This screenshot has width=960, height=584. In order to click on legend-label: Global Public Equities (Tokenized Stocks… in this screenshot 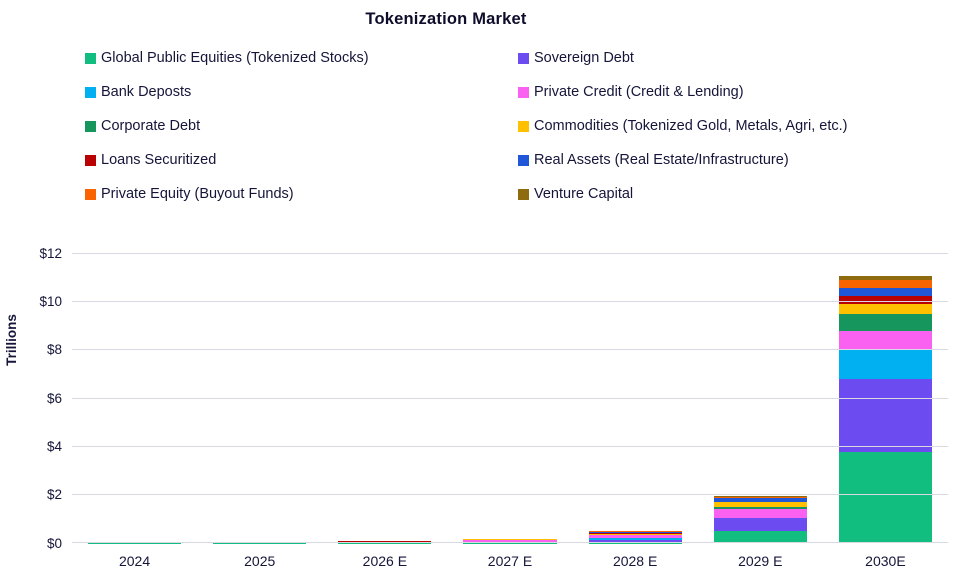, I will do `click(235, 58)`.